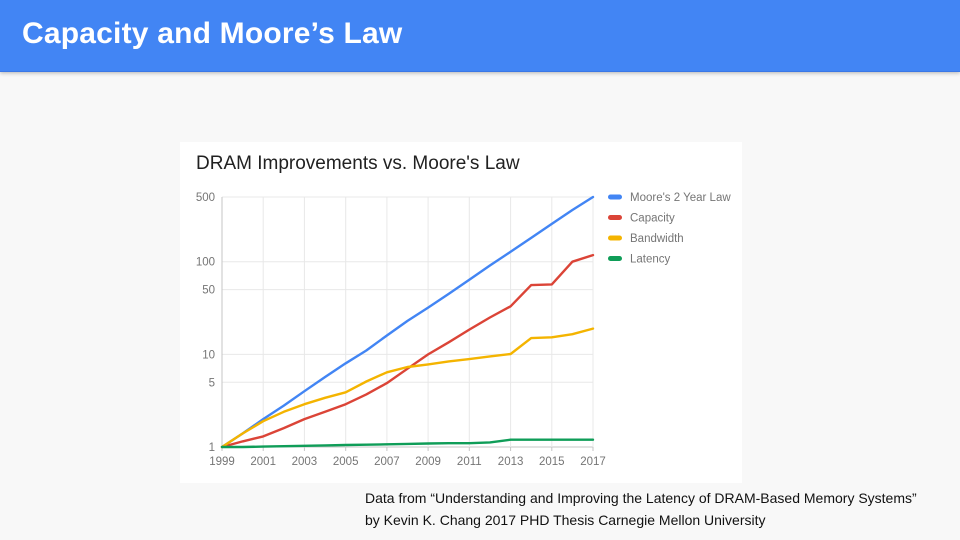 This screenshot has width=960, height=540. Describe the element at coordinates (469, 462) in the screenshot. I see `svg-text: 2011` at that location.